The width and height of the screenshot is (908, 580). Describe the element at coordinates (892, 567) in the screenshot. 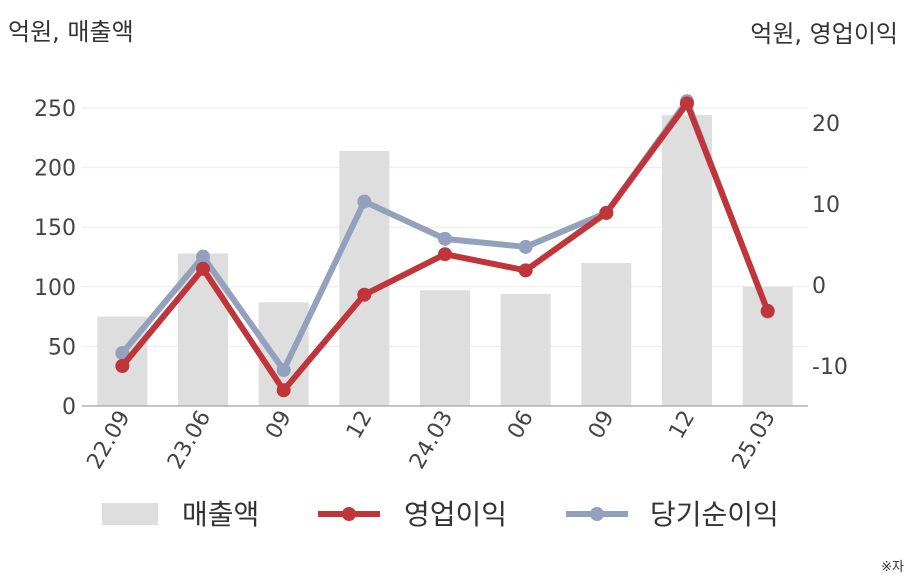

I see `footnote: ※자` at that location.